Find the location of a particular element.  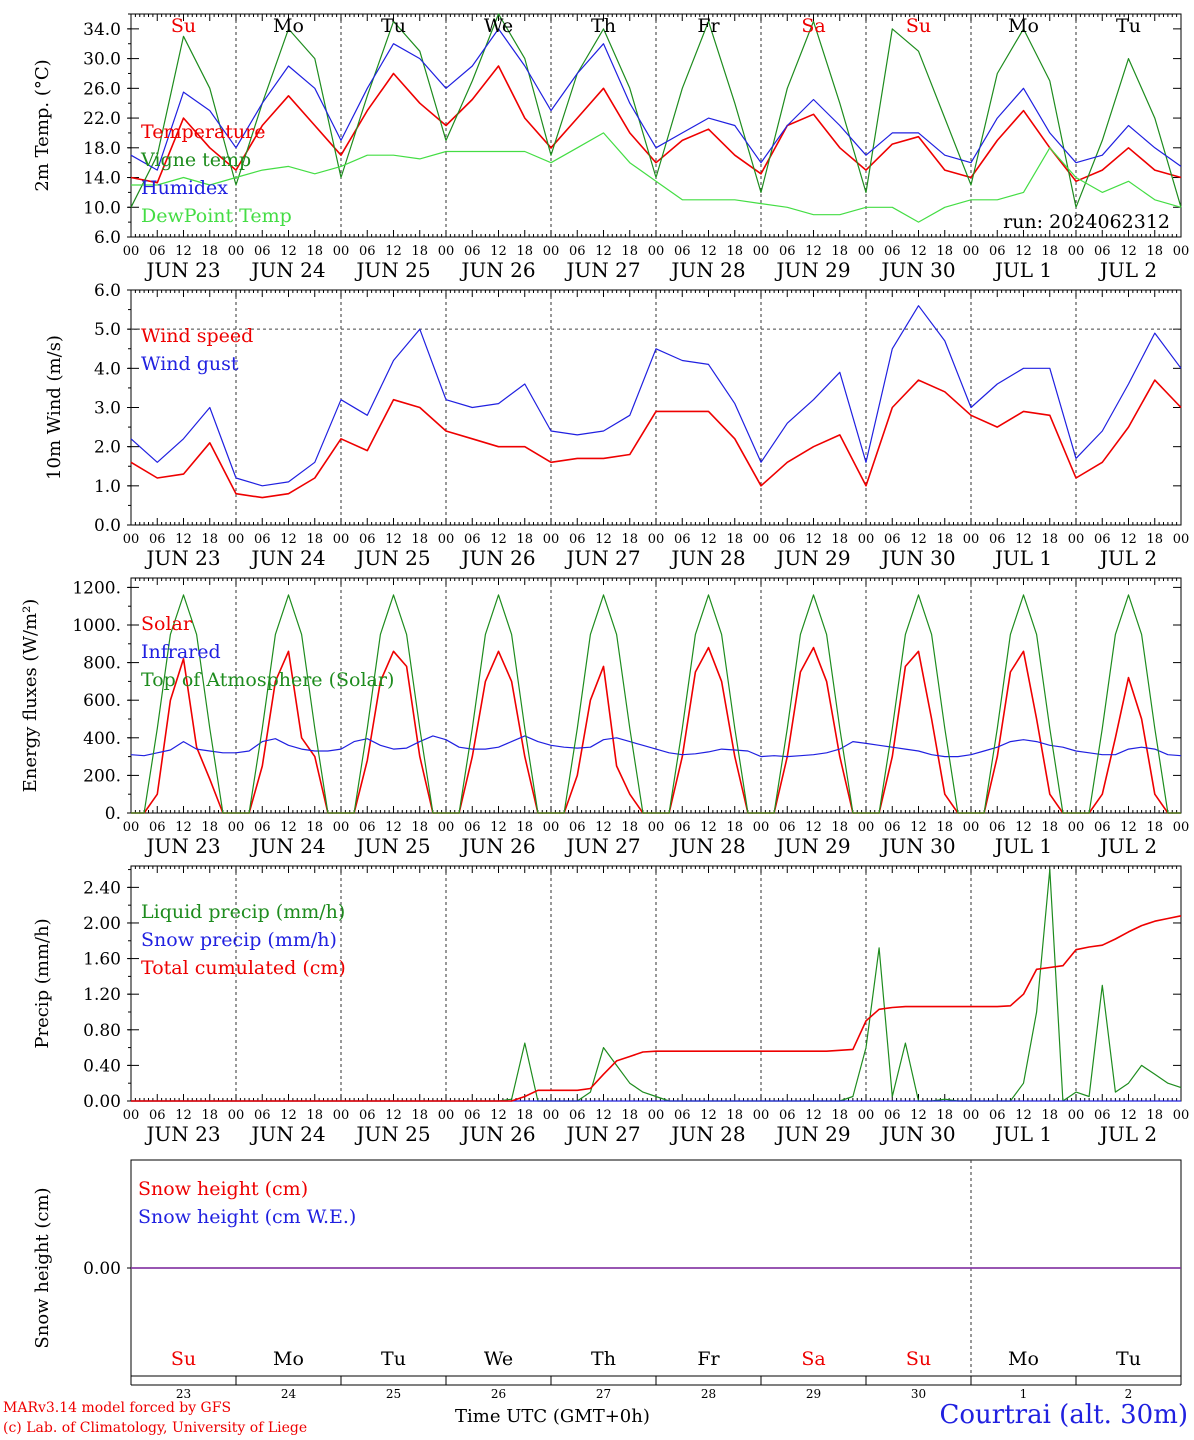

weekday-label: Fr is located at coordinates (708, 26).